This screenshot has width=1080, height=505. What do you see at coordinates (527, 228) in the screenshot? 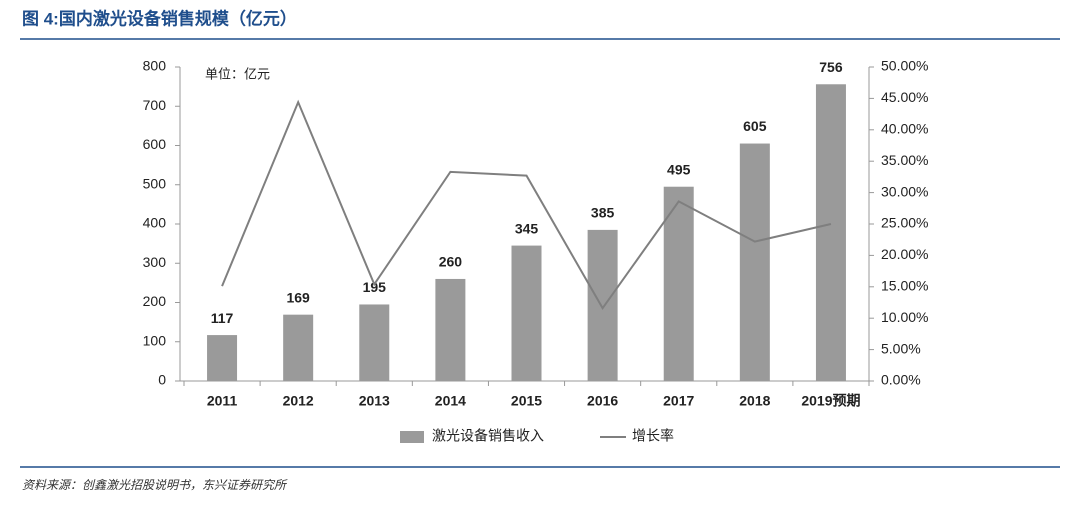
I see `data-label: 345` at bounding box center [527, 228].